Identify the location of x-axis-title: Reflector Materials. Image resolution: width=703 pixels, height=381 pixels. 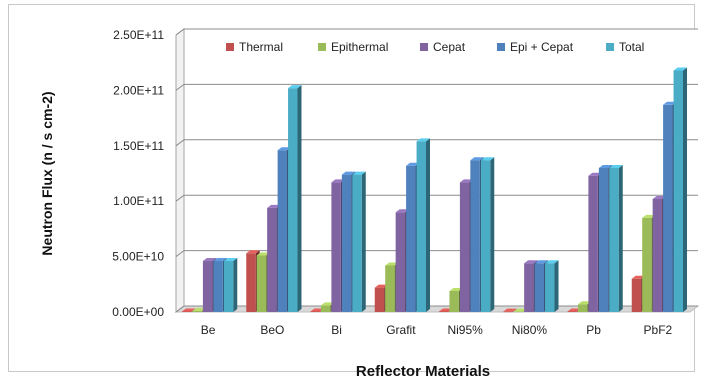
(423, 371).